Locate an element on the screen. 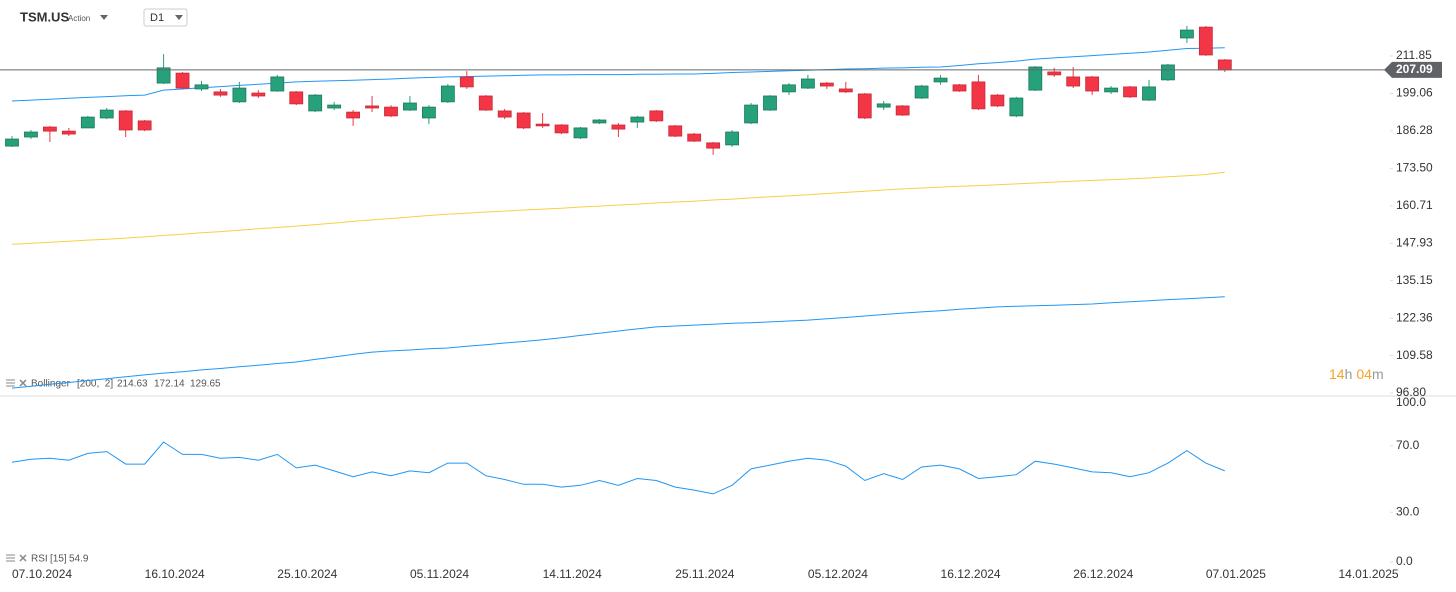 The height and width of the screenshot is (592, 1456). last-price-tag is located at coordinates (1413, 69).